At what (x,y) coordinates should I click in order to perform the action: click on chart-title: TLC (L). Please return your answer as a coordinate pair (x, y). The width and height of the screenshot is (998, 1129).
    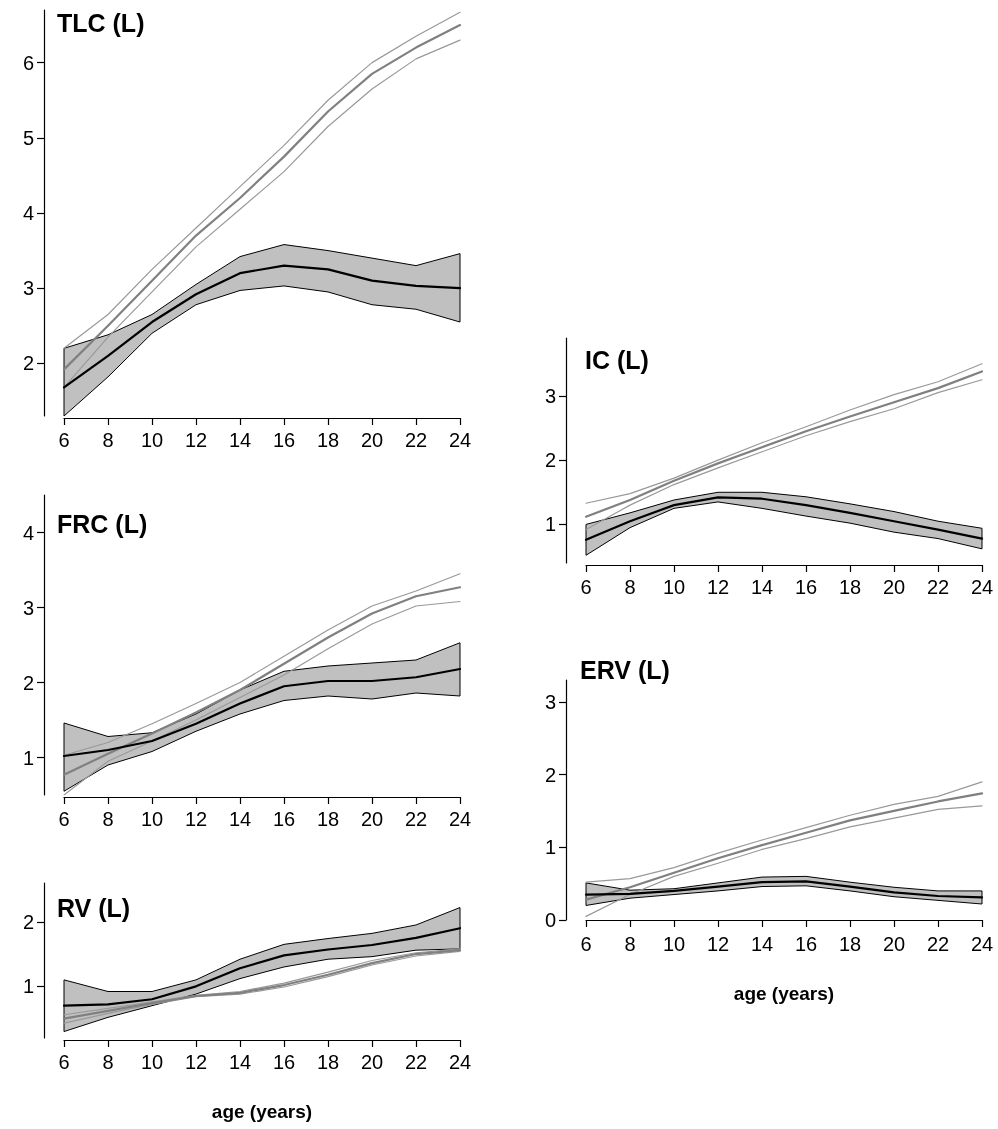
    Looking at the image, I should click on (101, 22).